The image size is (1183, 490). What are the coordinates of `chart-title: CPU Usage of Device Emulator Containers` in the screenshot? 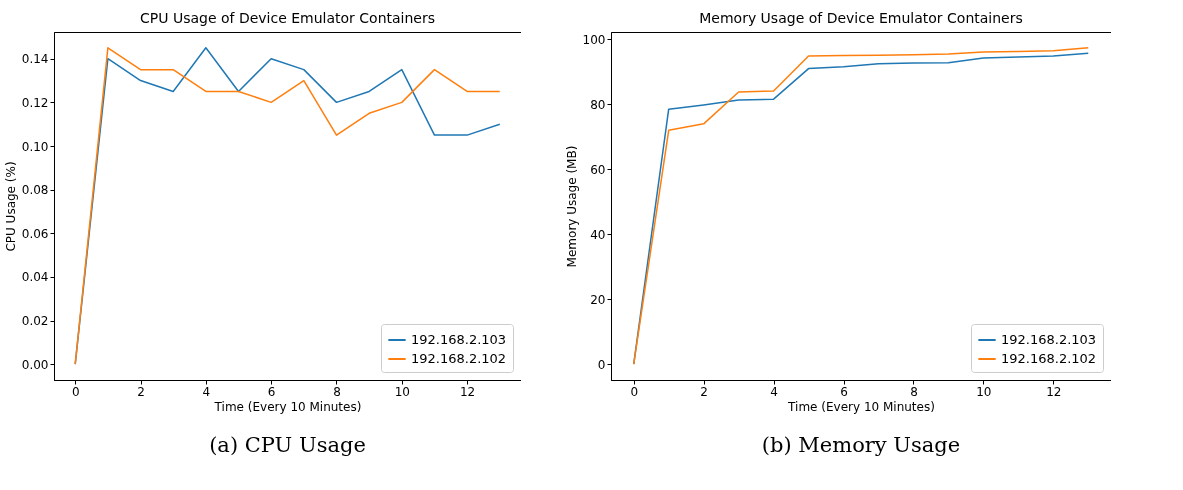 It's located at (287, 18).